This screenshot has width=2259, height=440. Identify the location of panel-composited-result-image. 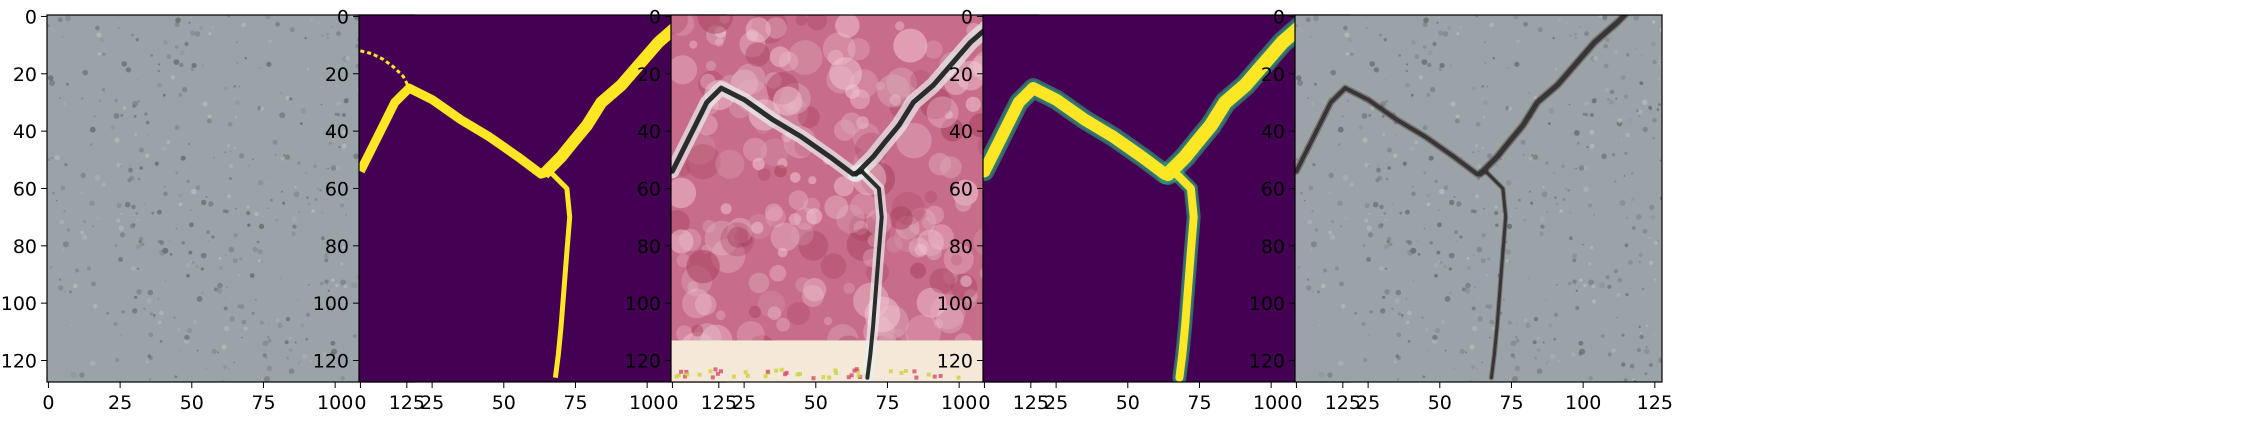
(1478, 198).